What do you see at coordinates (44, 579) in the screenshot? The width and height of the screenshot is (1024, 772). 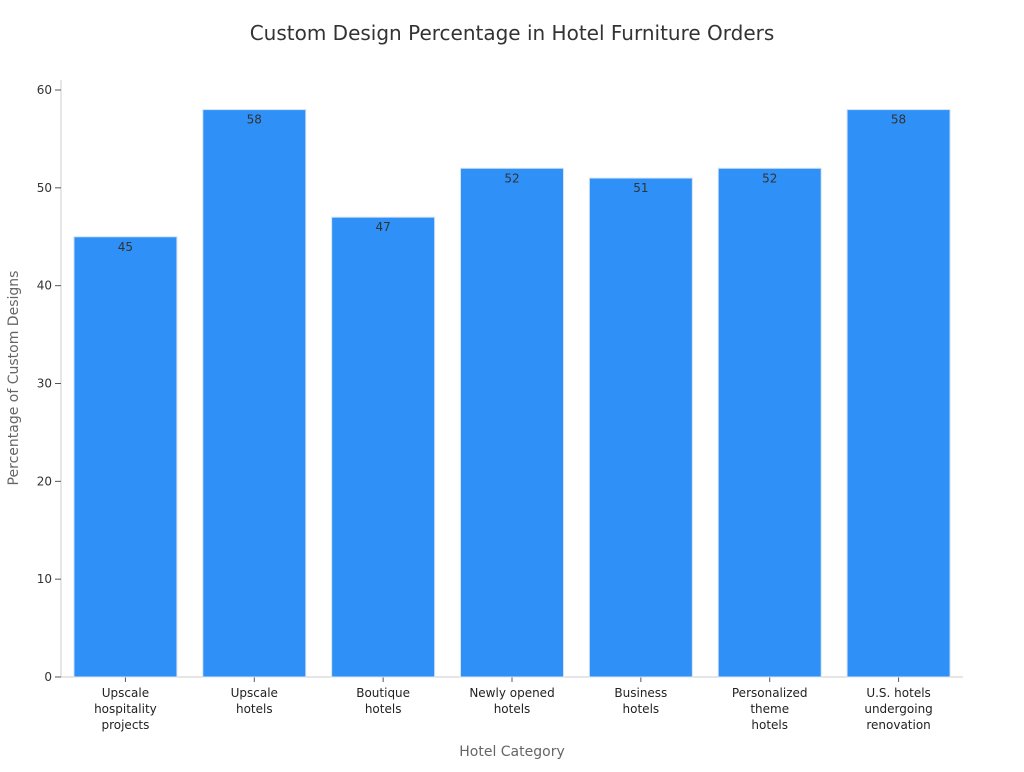 I see `y-tick-label: 10` at bounding box center [44, 579].